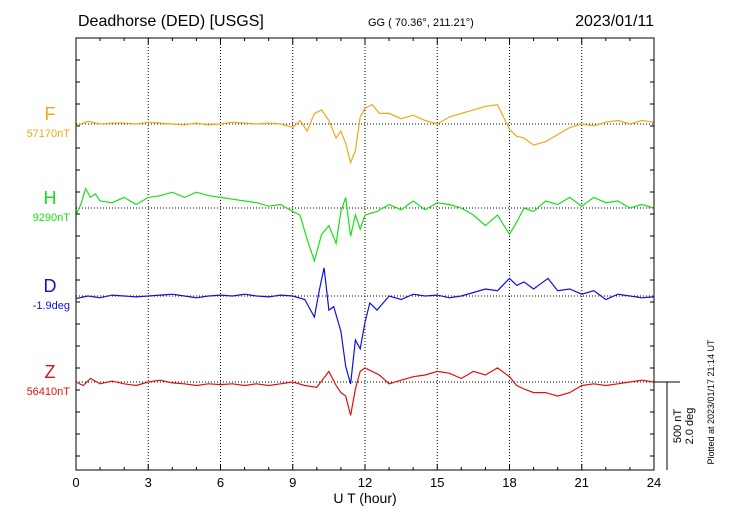 The image size is (730, 520). What do you see at coordinates (49, 251) in the screenshot?
I see `series-labels: F 57170nT H 9290nT D -1.9deg Z 56410nT` at bounding box center [49, 251].